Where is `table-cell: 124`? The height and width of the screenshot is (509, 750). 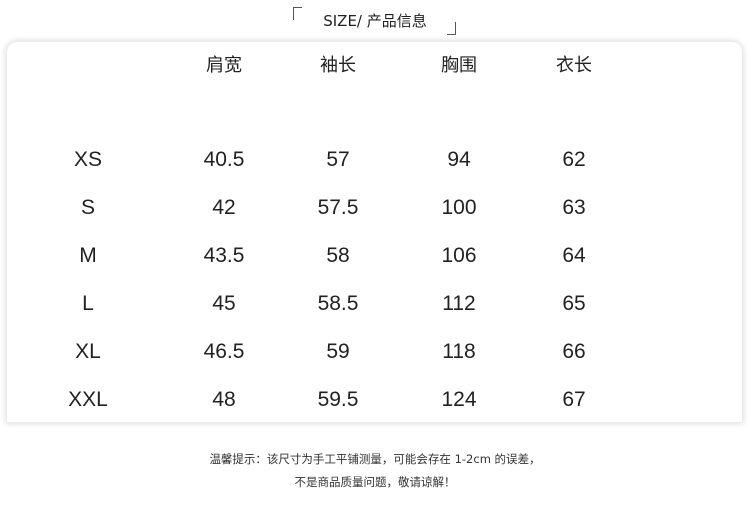
table-cell: 124 is located at coordinates (459, 399).